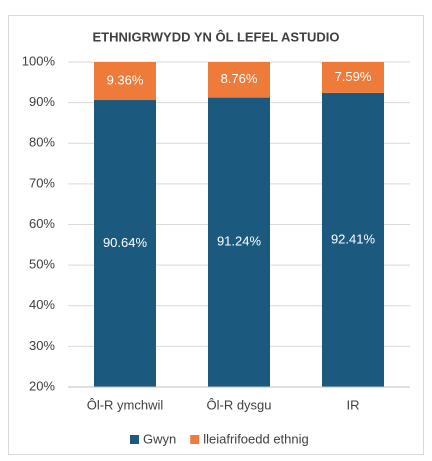 The width and height of the screenshot is (432, 461). I want to click on data-label: 9.36%, so click(125, 79).